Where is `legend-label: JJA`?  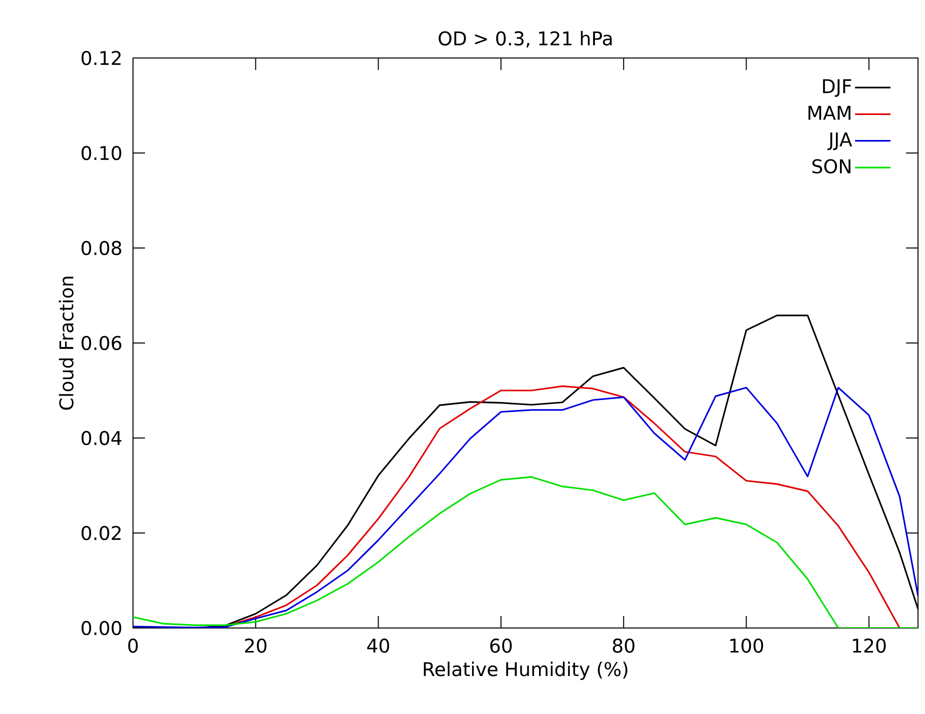 legend-label: JJA is located at coordinates (839, 141).